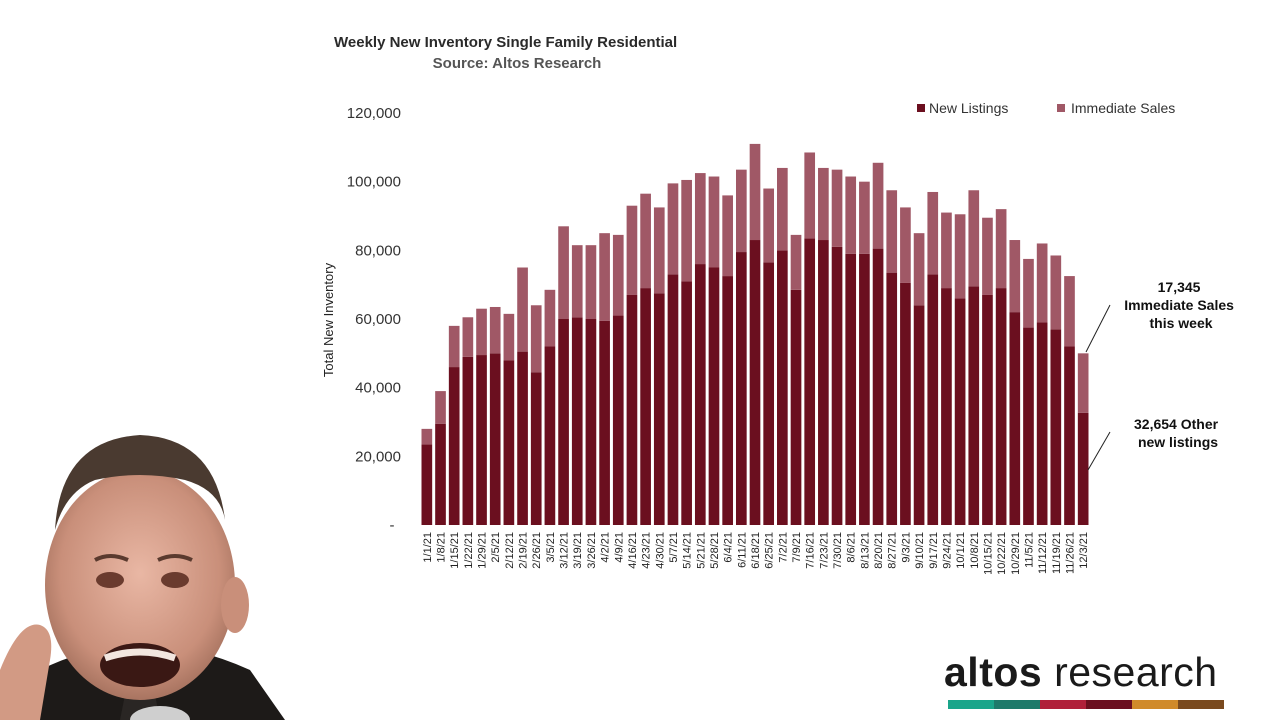  What do you see at coordinates (1043, 553) in the screenshot?
I see `x-tick-label: 11/12/21` at bounding box center [1043, 553].